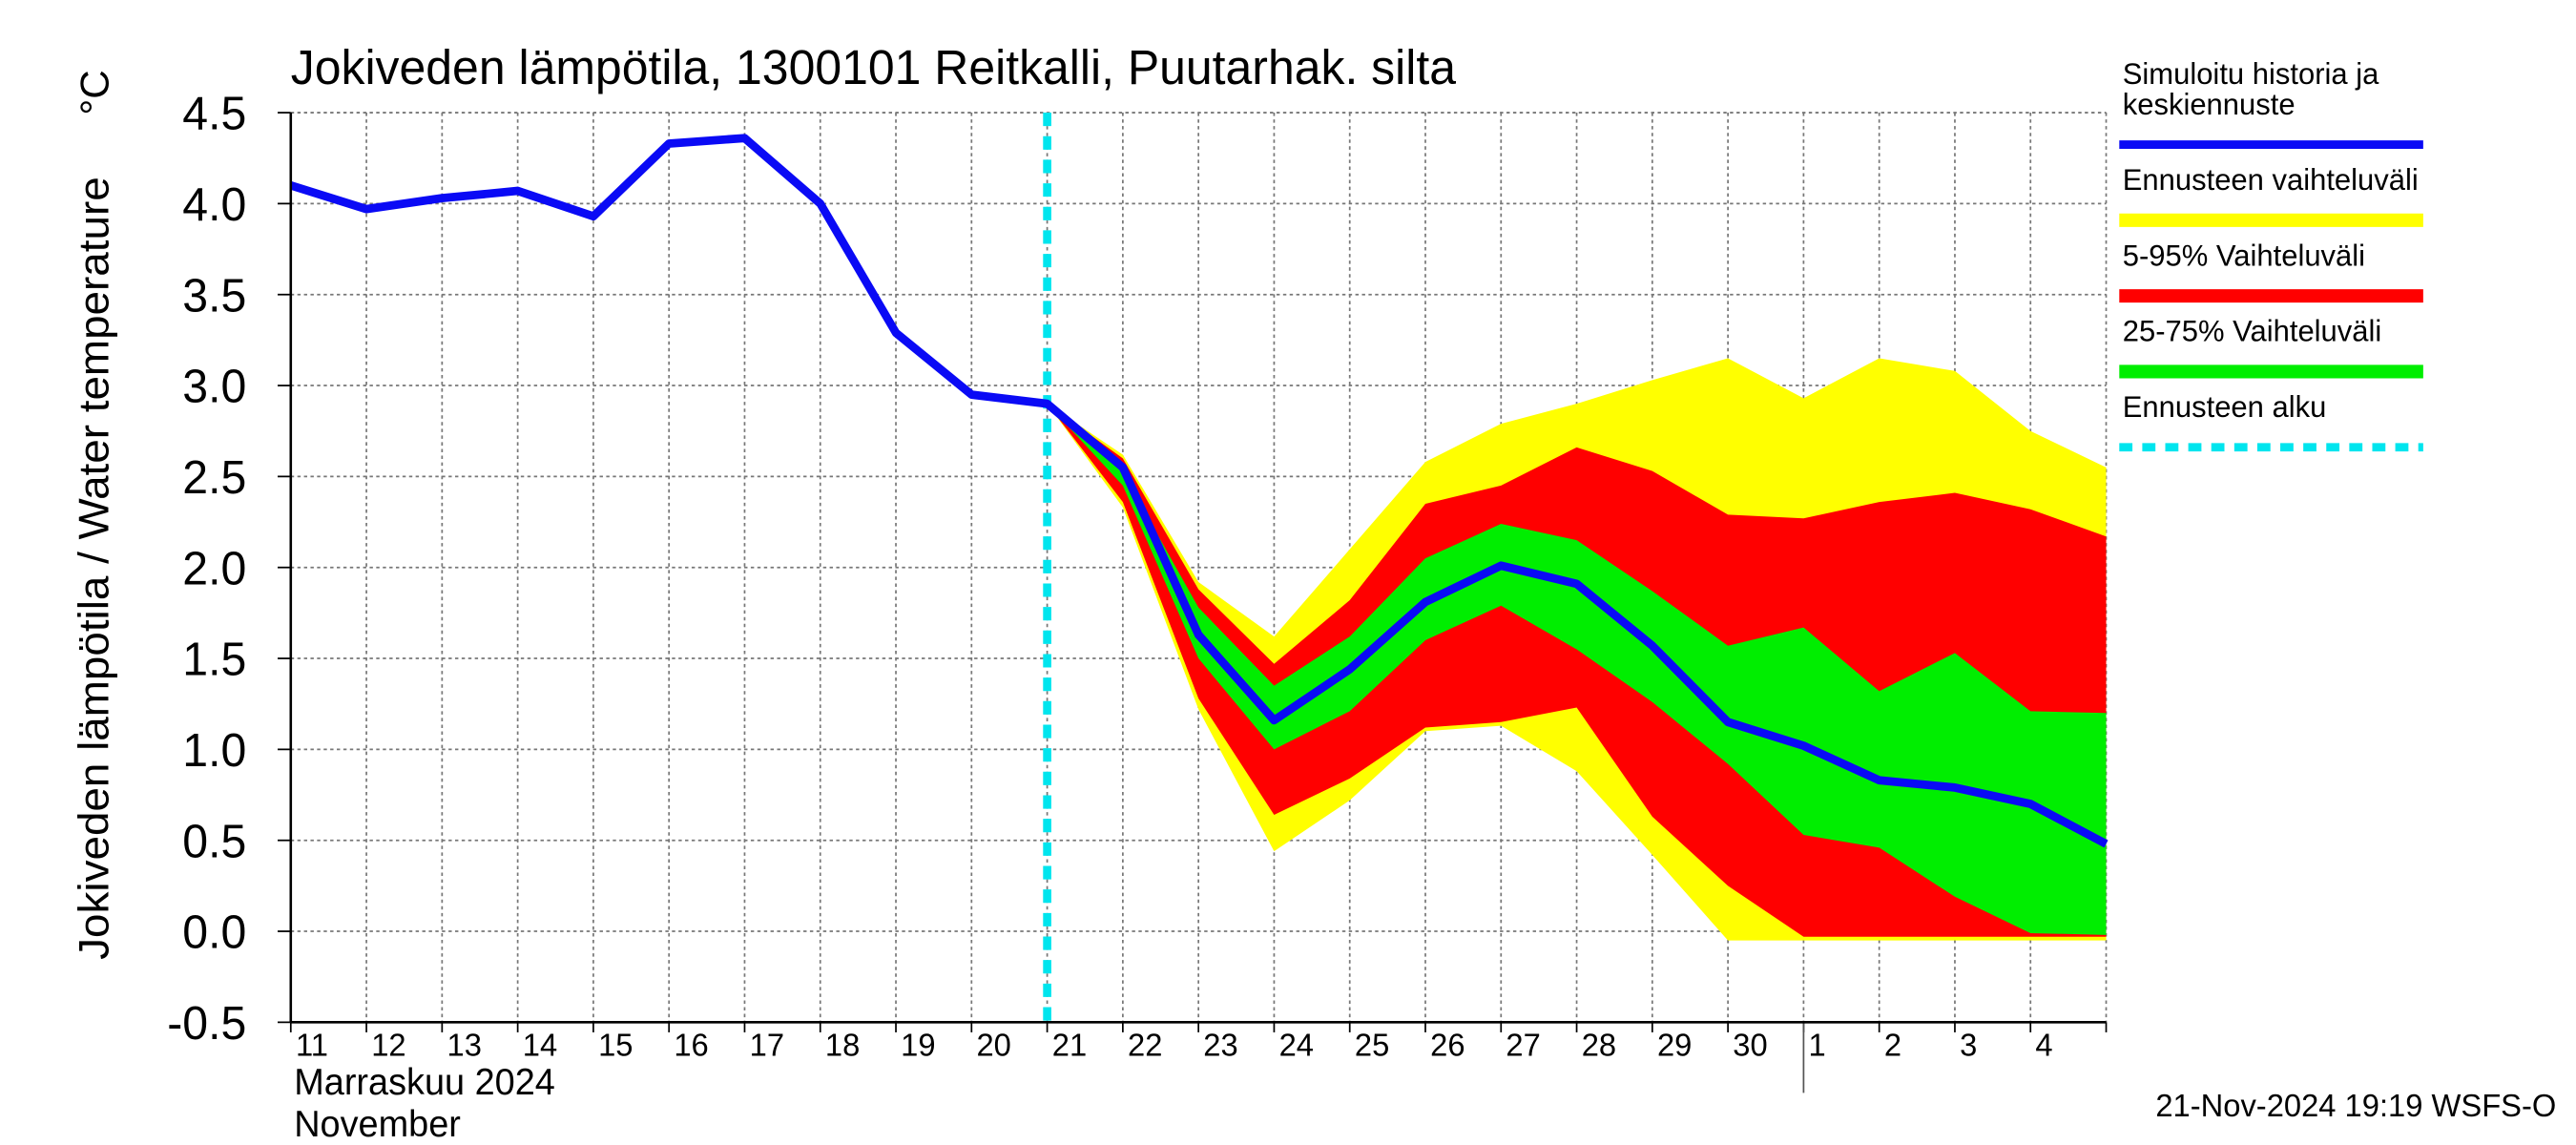 This screenshot has width=2576, height=1145. Describe the element at coordinates (214, 751) in the screenshot. I see `y-tick-label: 1.0` at that location.